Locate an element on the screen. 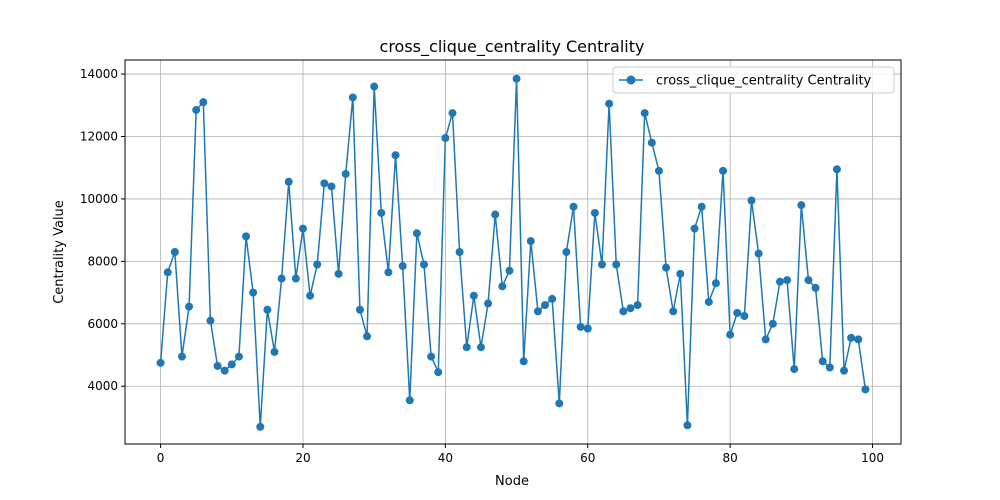 Image resolution: width=1000 pixels, height=500 pixels. x-tick-label: 80 is located at coordinates (729, 458).